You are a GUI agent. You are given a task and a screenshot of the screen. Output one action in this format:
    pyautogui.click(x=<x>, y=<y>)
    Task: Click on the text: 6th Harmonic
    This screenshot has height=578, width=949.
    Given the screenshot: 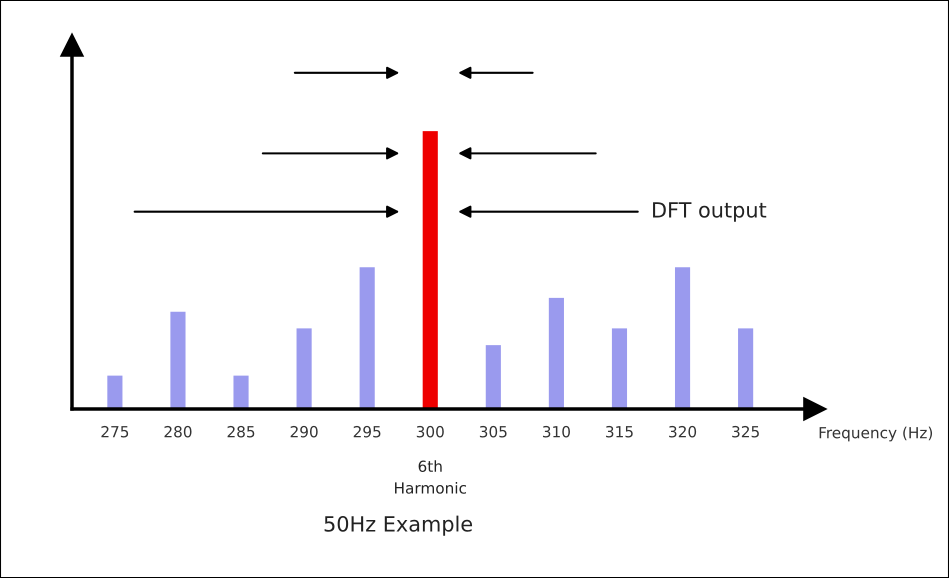 What is the action you would take?
    pyautogui.click(x=430, y=477)
    